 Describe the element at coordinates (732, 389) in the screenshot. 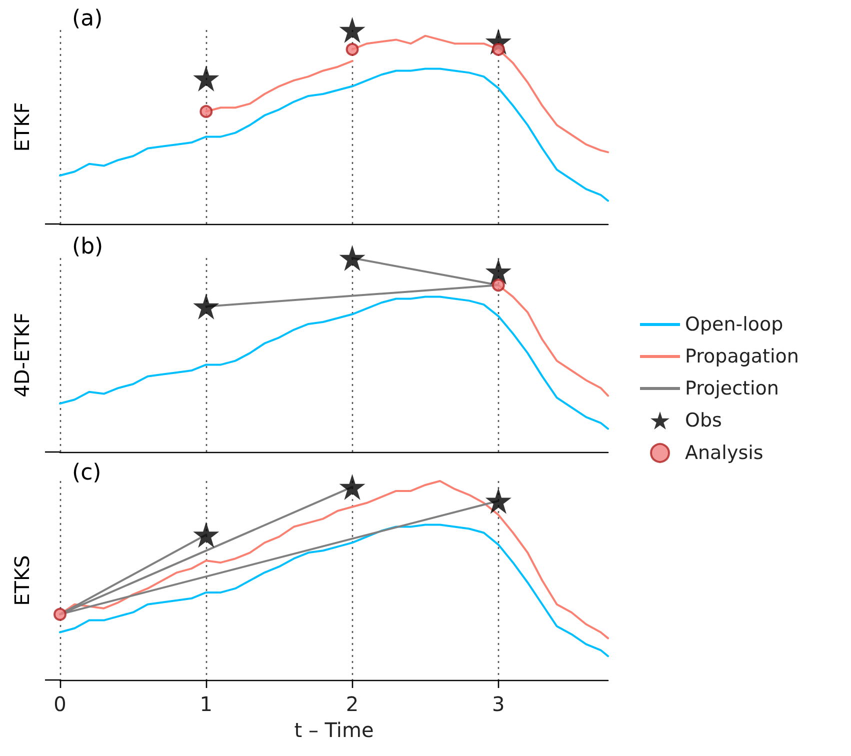

I see `legend-label: Projection` at that location.